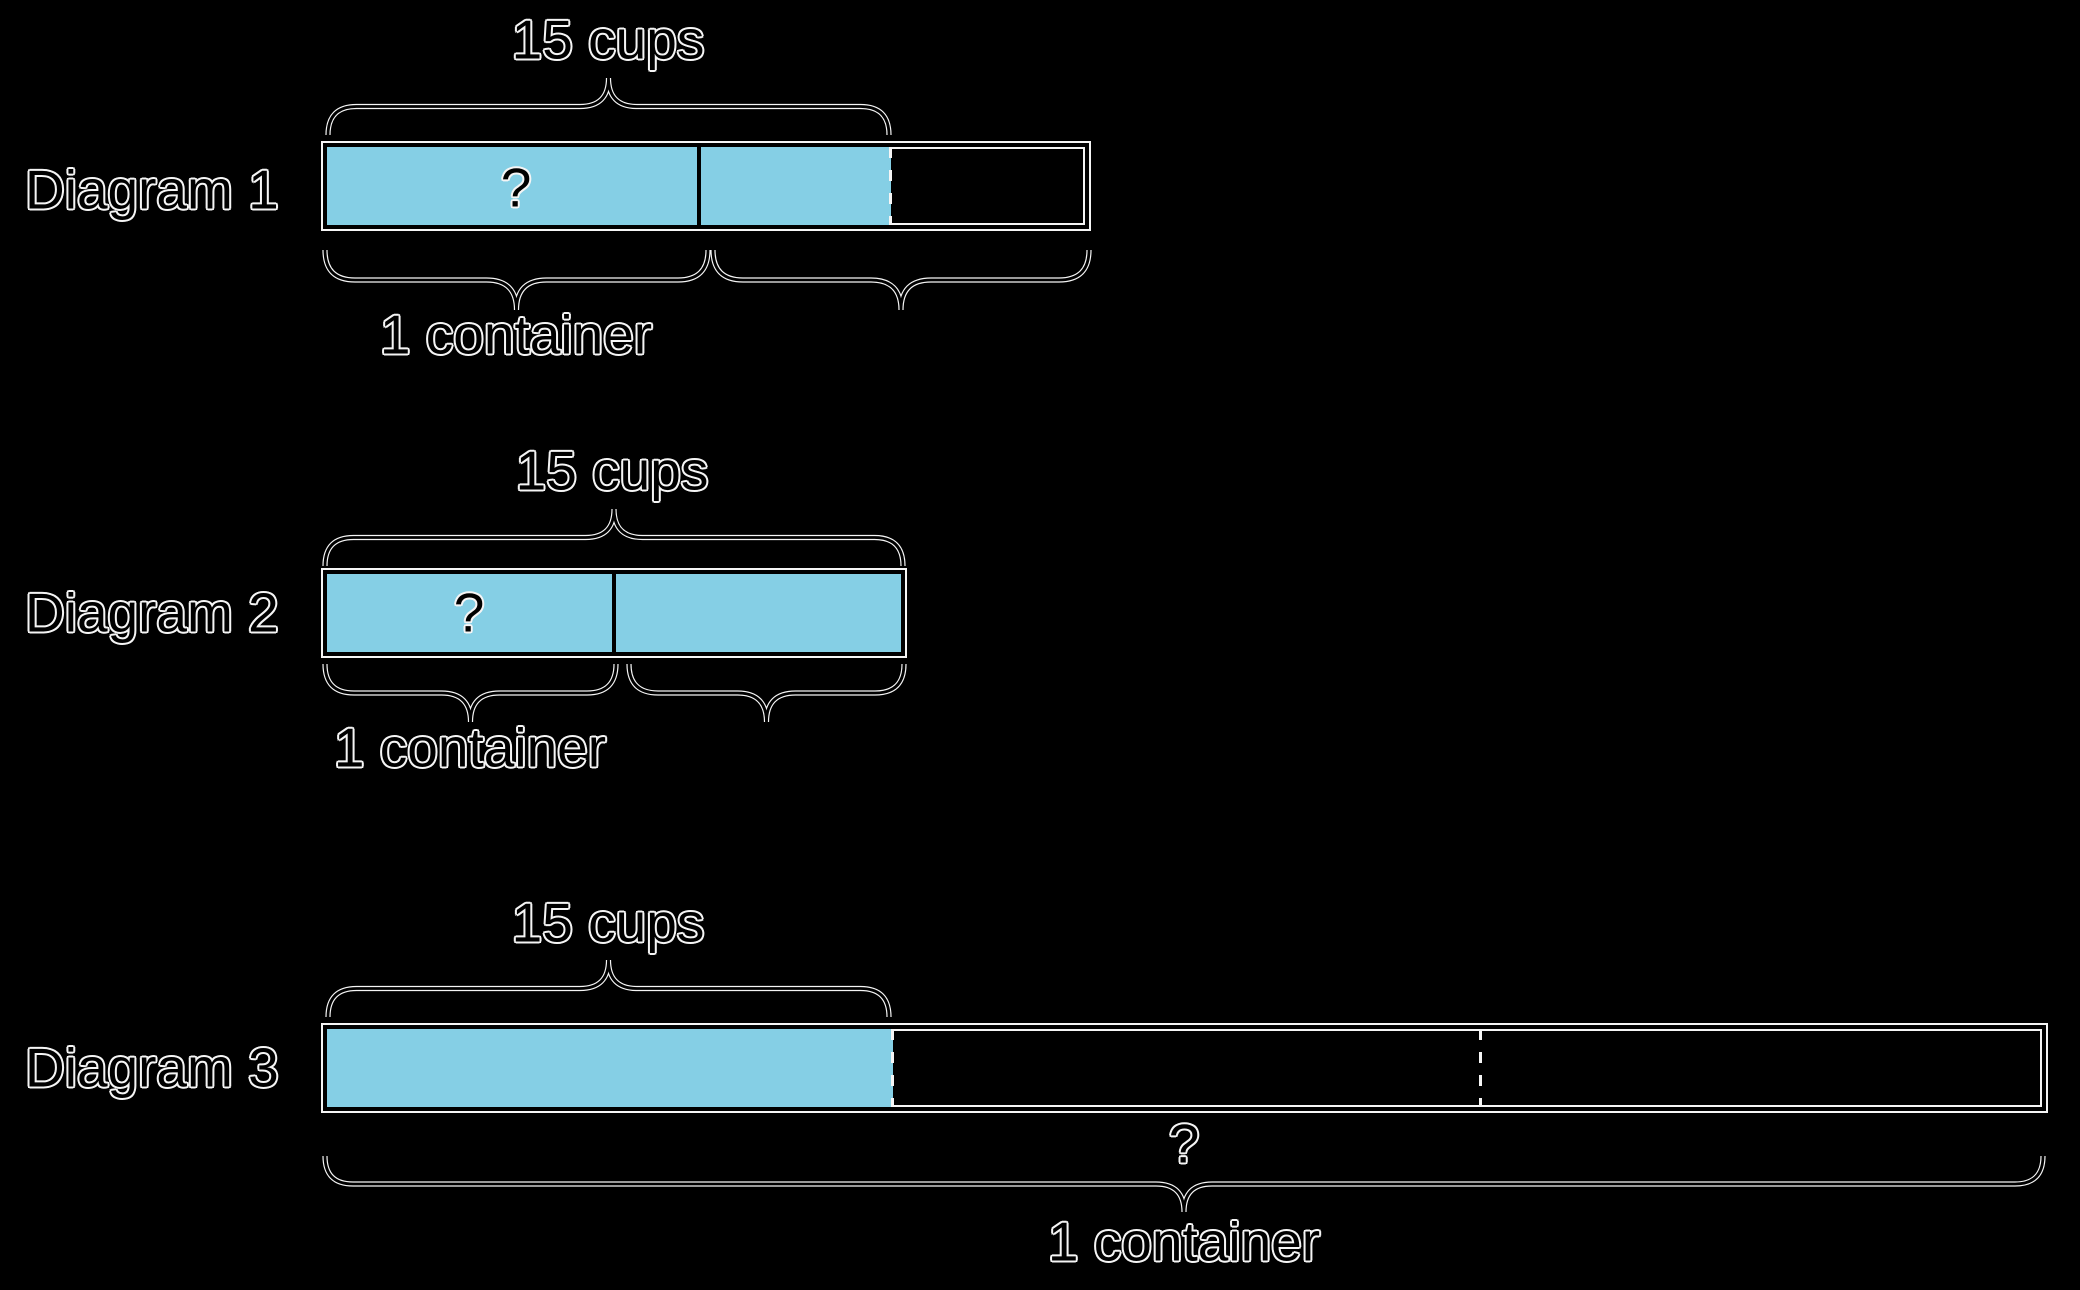 This screenshot has height=1290, width=2080. I want to click on diagram-2-label: Diagram 2, so click(152, 612).